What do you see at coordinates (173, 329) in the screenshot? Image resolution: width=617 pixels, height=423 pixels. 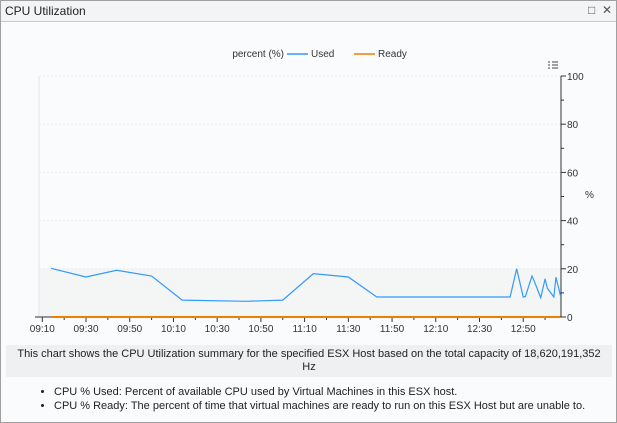 I see `x-tick-label: 10:10` at bounding box center [173, 329].